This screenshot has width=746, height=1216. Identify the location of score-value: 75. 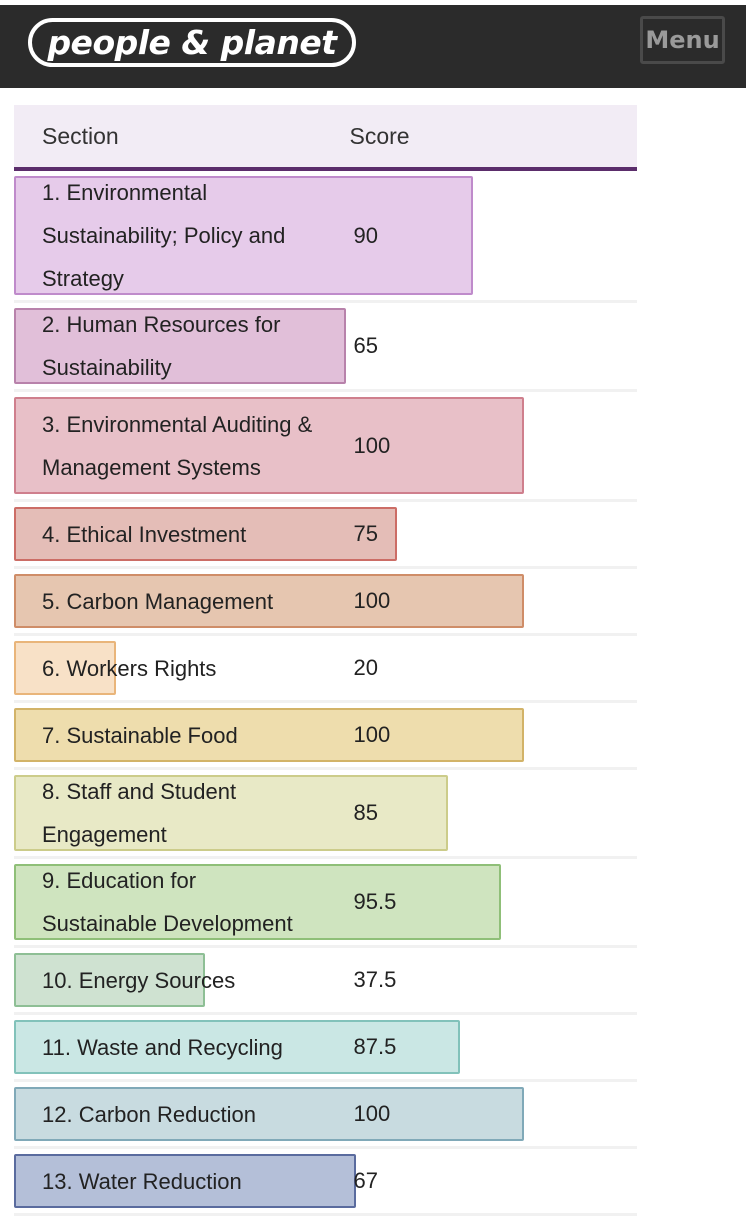
(481, 534).